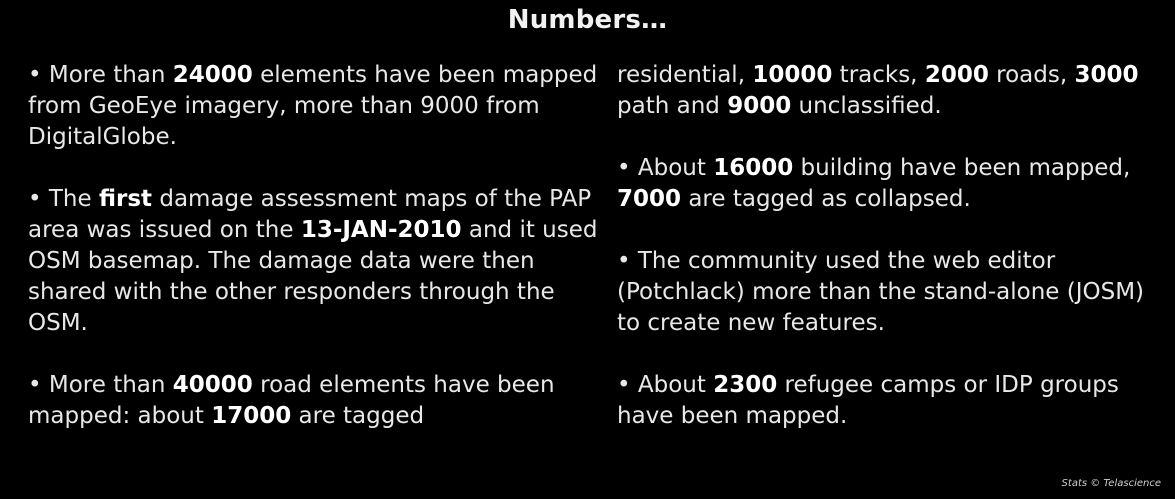 This screenshot has height=499, width=1175. I want to click on credit-note: Stats © Telascience, so click(1111, 483).